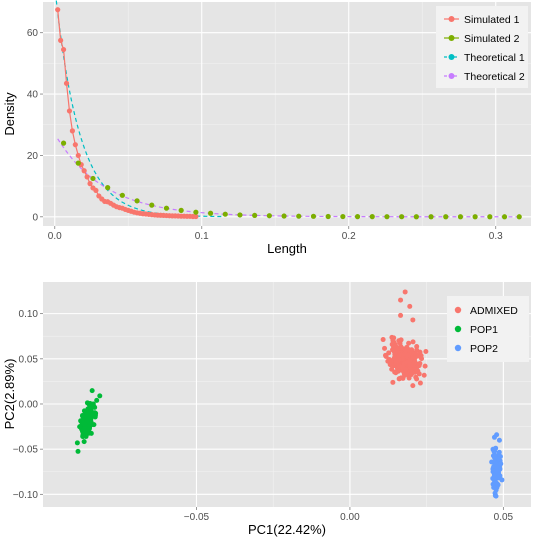 Image resolution: width=536 pixels, height=539 pixels. Describe the element at coordinates (287, 529) in the screenshot. I see `pca-x-axis-label: PC1(22.42%)` at that location.